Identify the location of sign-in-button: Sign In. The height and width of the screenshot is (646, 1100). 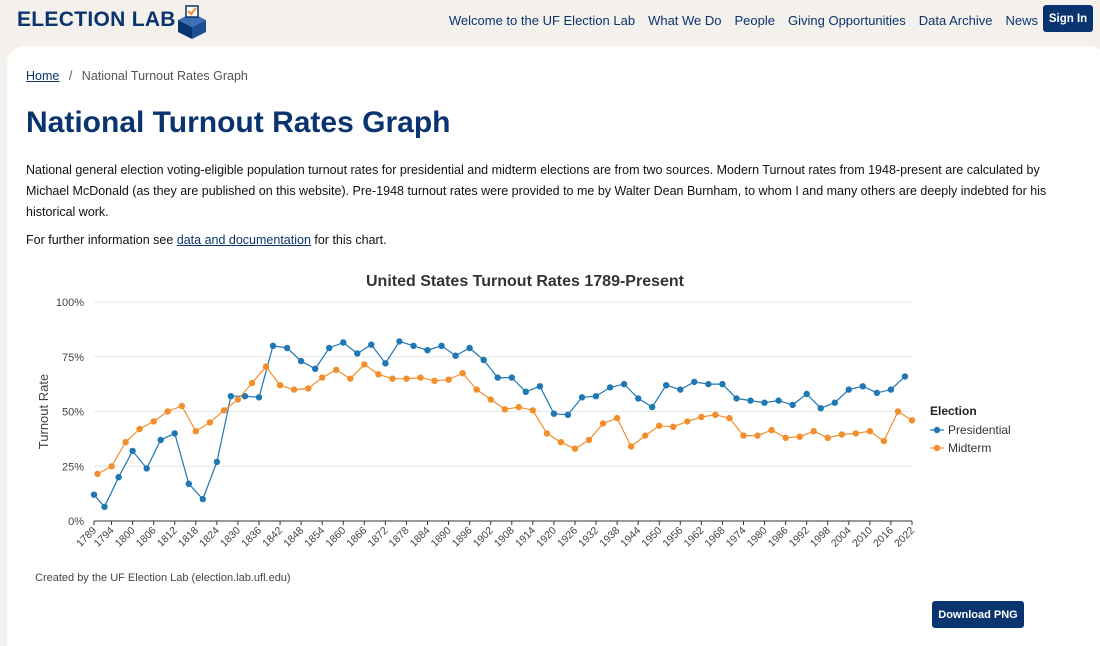
(1068, 18).